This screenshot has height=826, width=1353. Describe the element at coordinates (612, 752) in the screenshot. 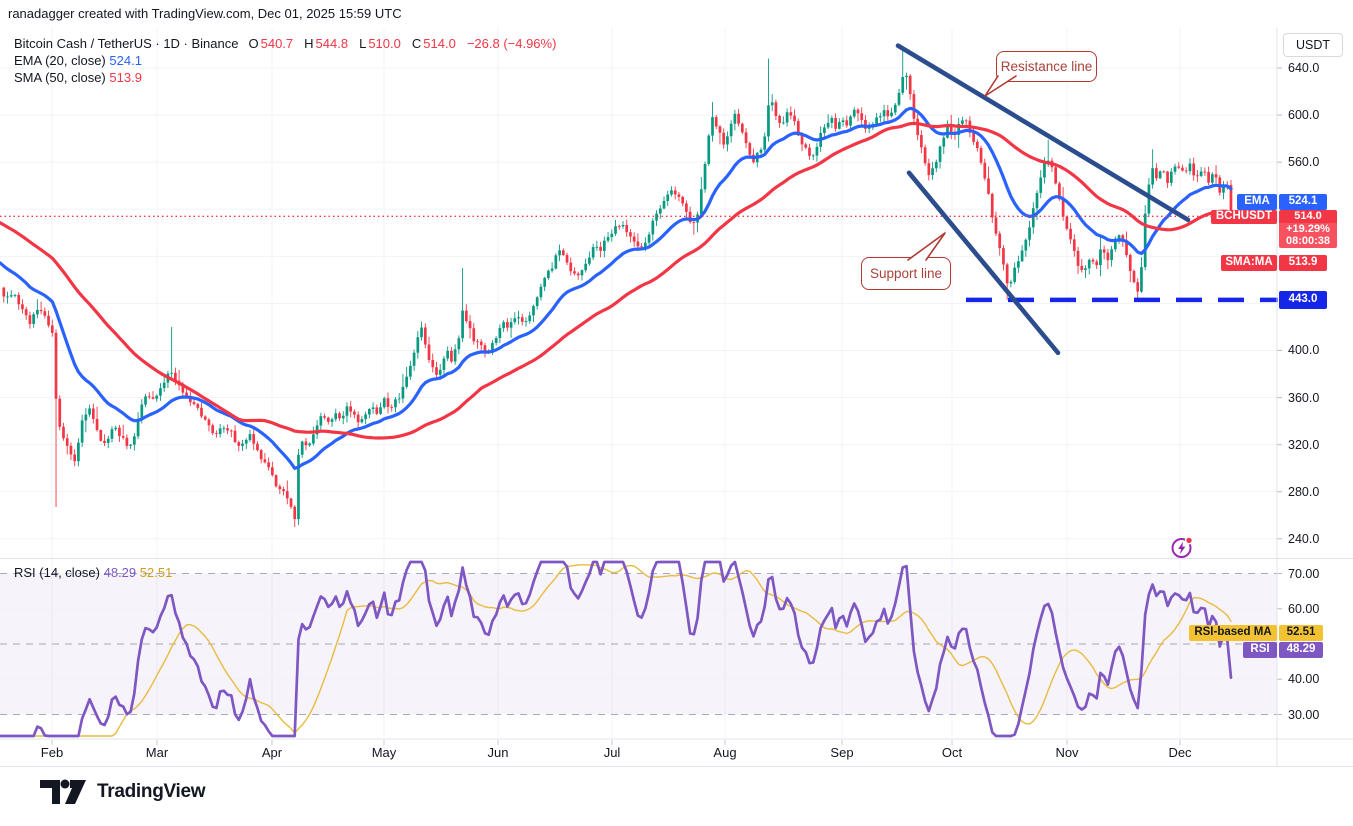

I see `month-label-jul: Jul` at that location.